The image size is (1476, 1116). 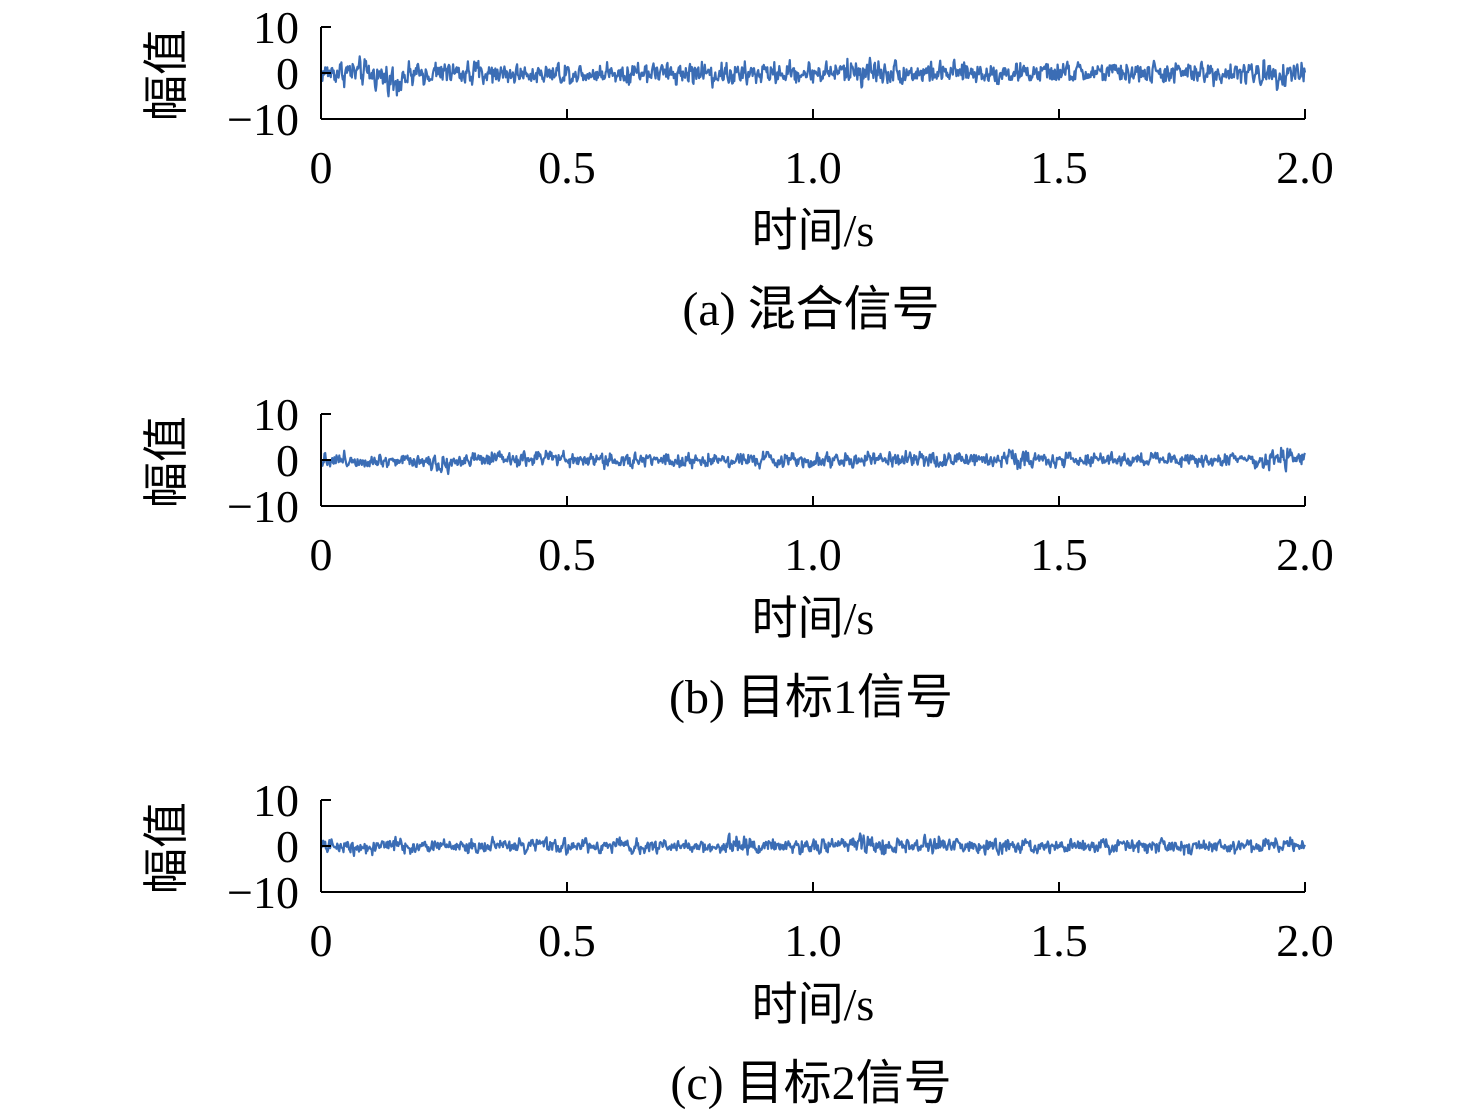 I want to click on panel-caption: (c) 目标2信号, so click(x=810, y=1083).